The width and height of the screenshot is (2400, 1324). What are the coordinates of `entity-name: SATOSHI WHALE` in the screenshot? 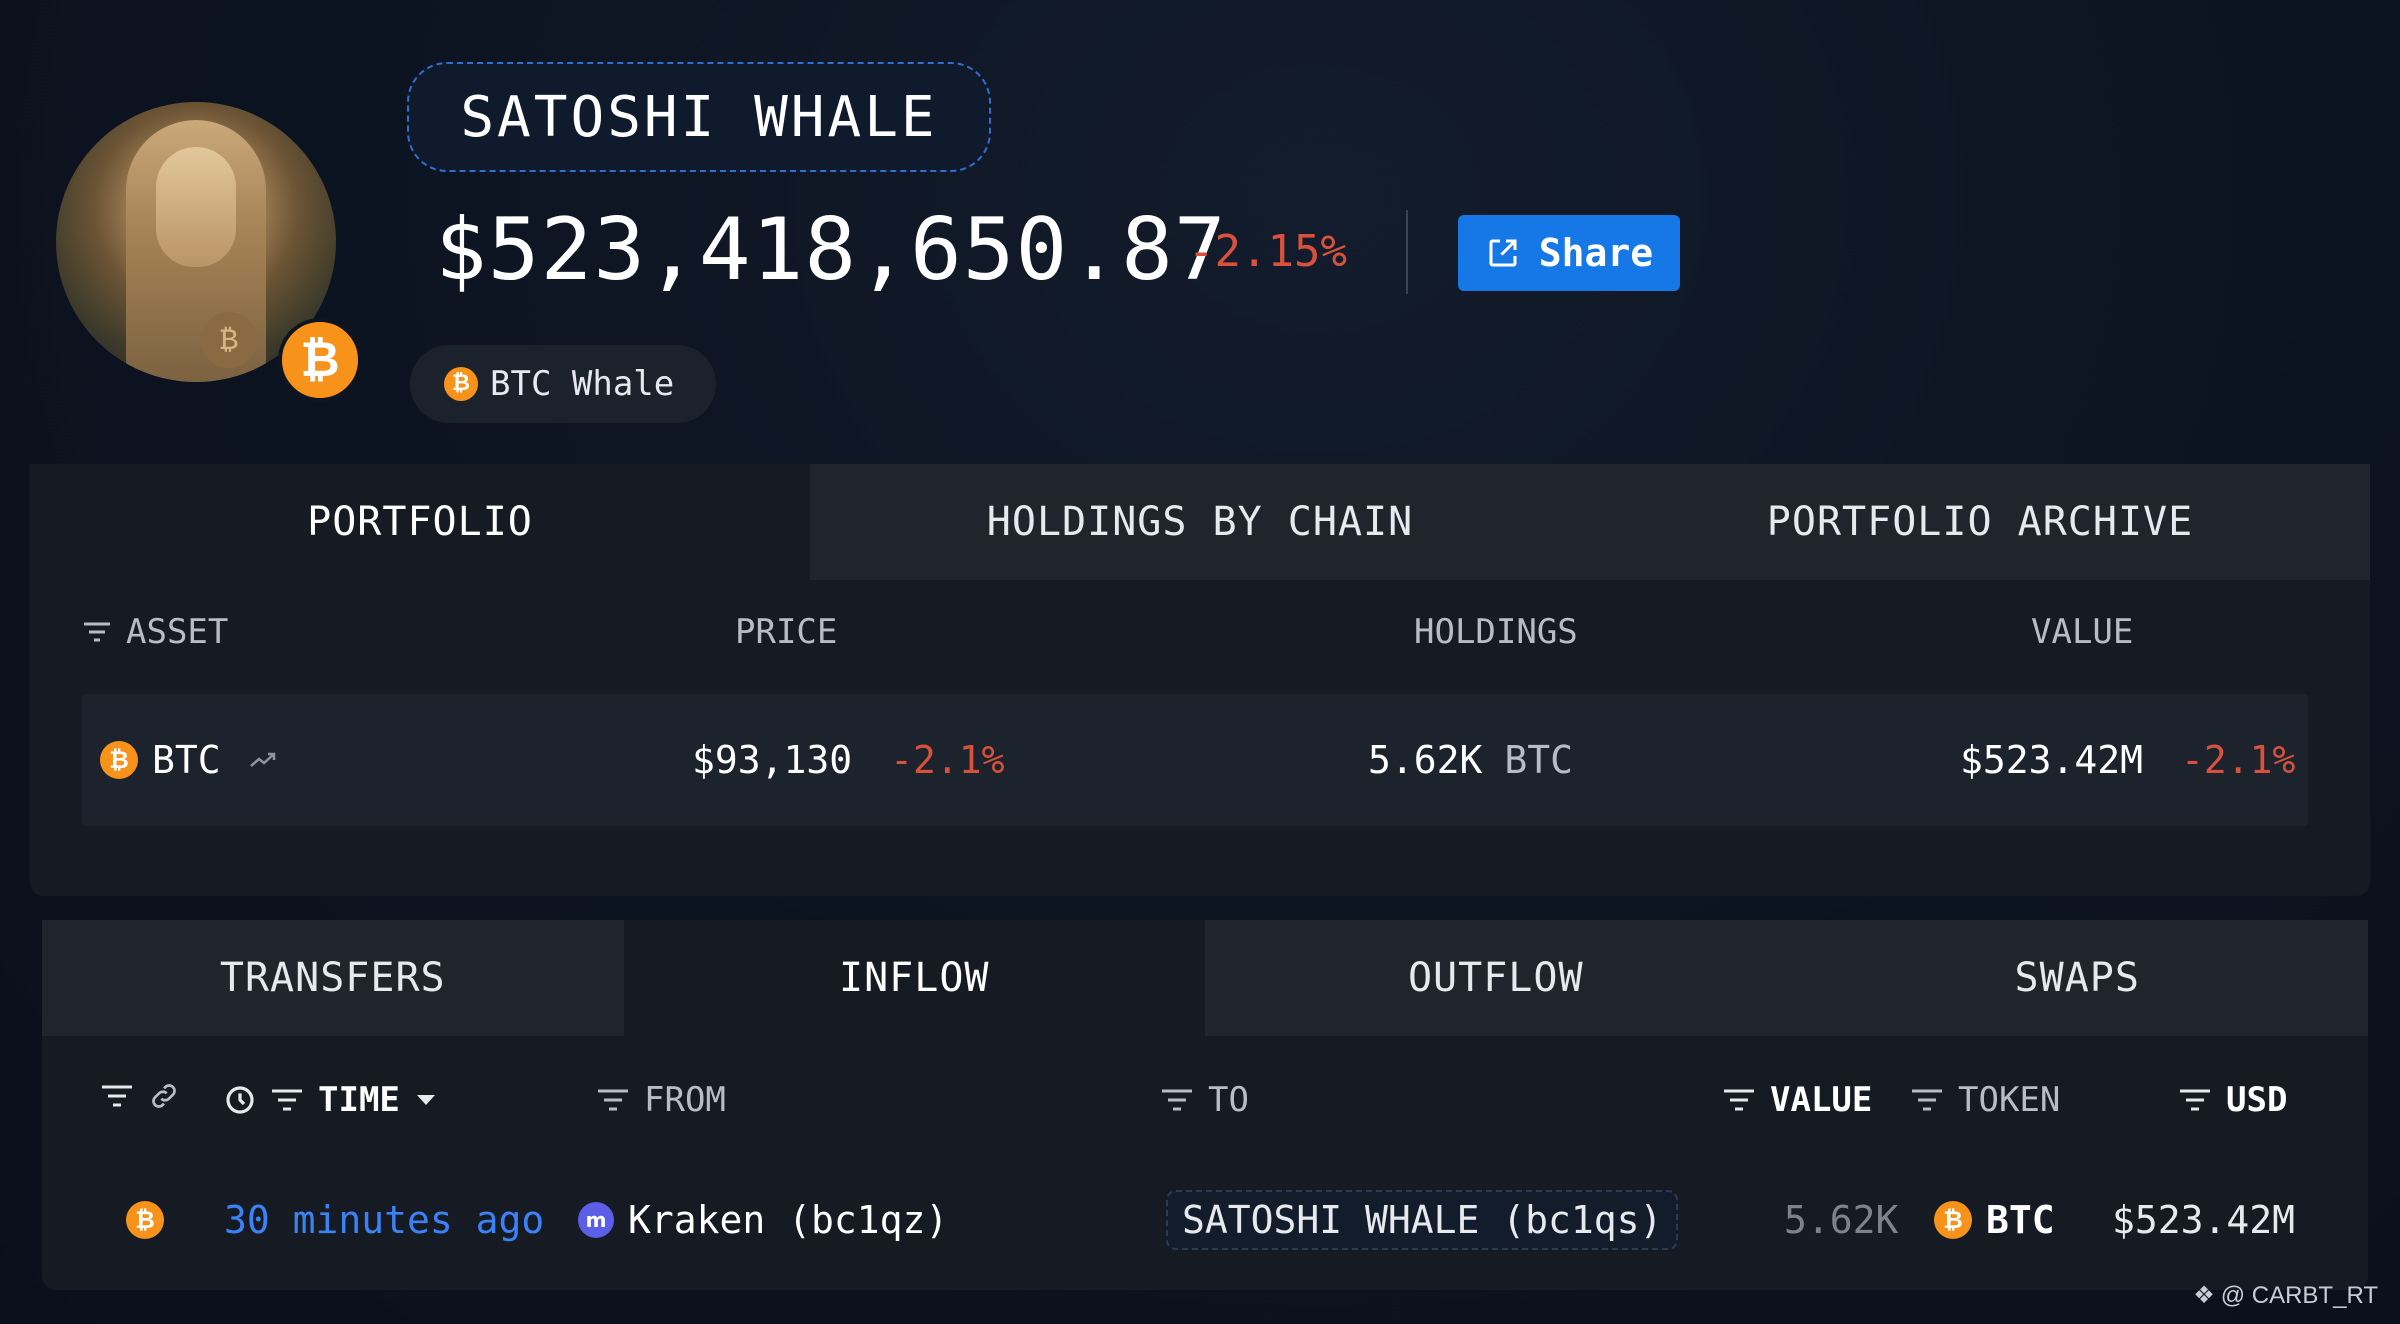 It's located at (699, 117).